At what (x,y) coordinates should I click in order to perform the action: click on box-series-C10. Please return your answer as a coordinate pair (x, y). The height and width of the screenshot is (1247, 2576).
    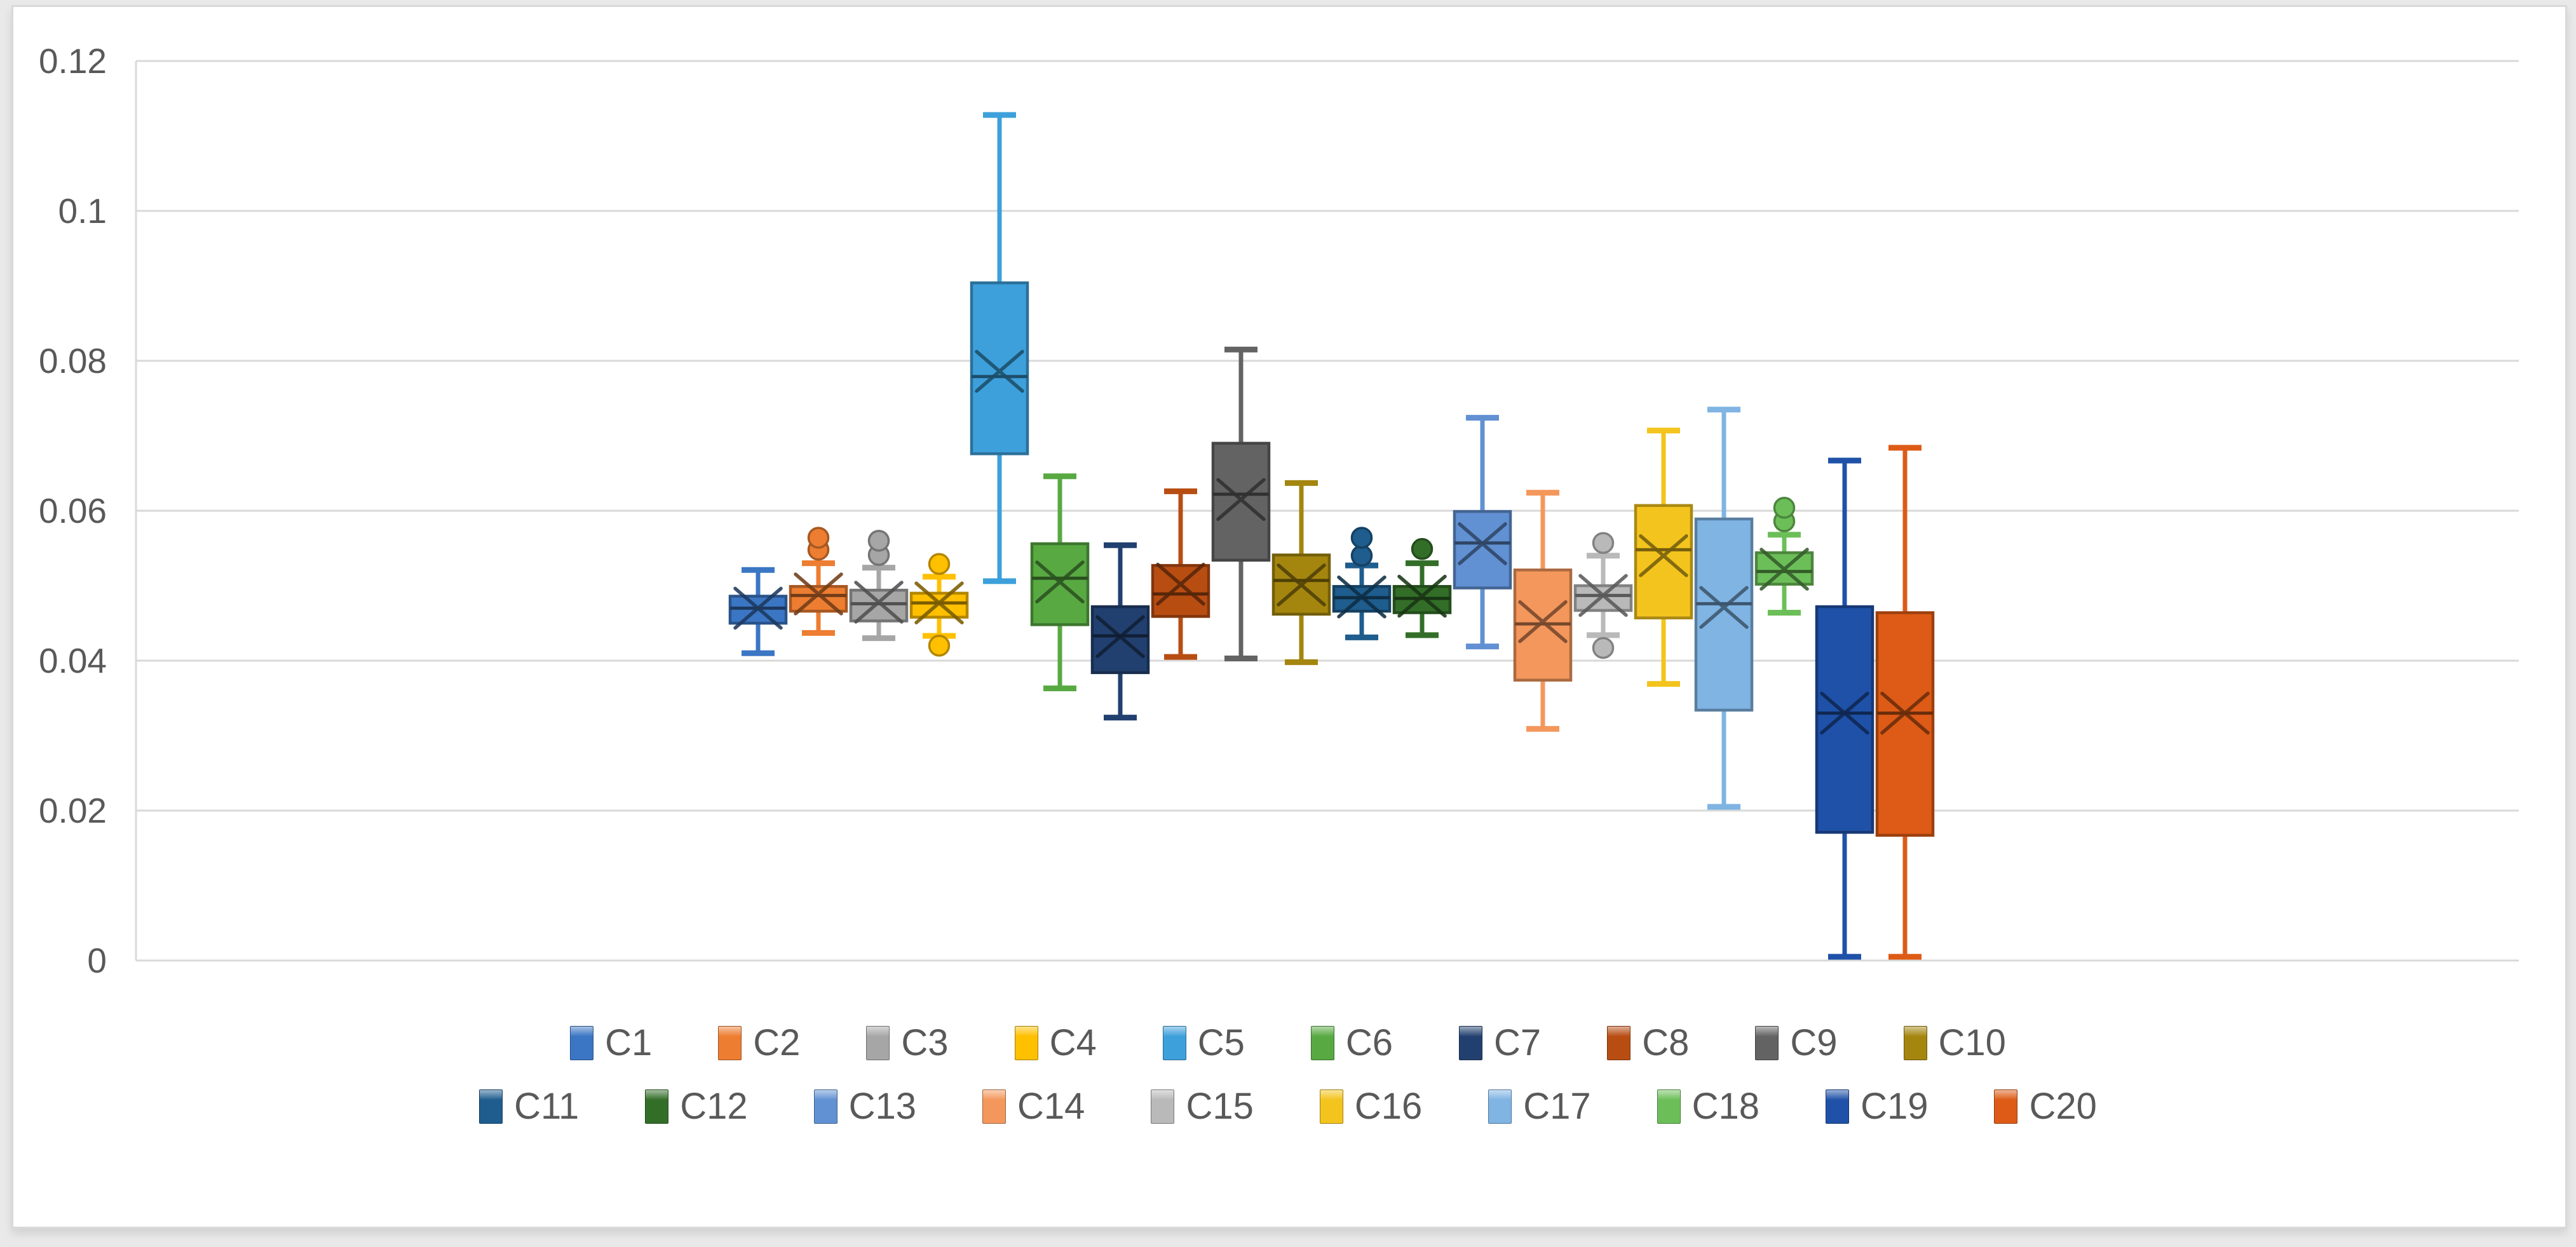
    Looking at the image, I should click on (1301, 572).